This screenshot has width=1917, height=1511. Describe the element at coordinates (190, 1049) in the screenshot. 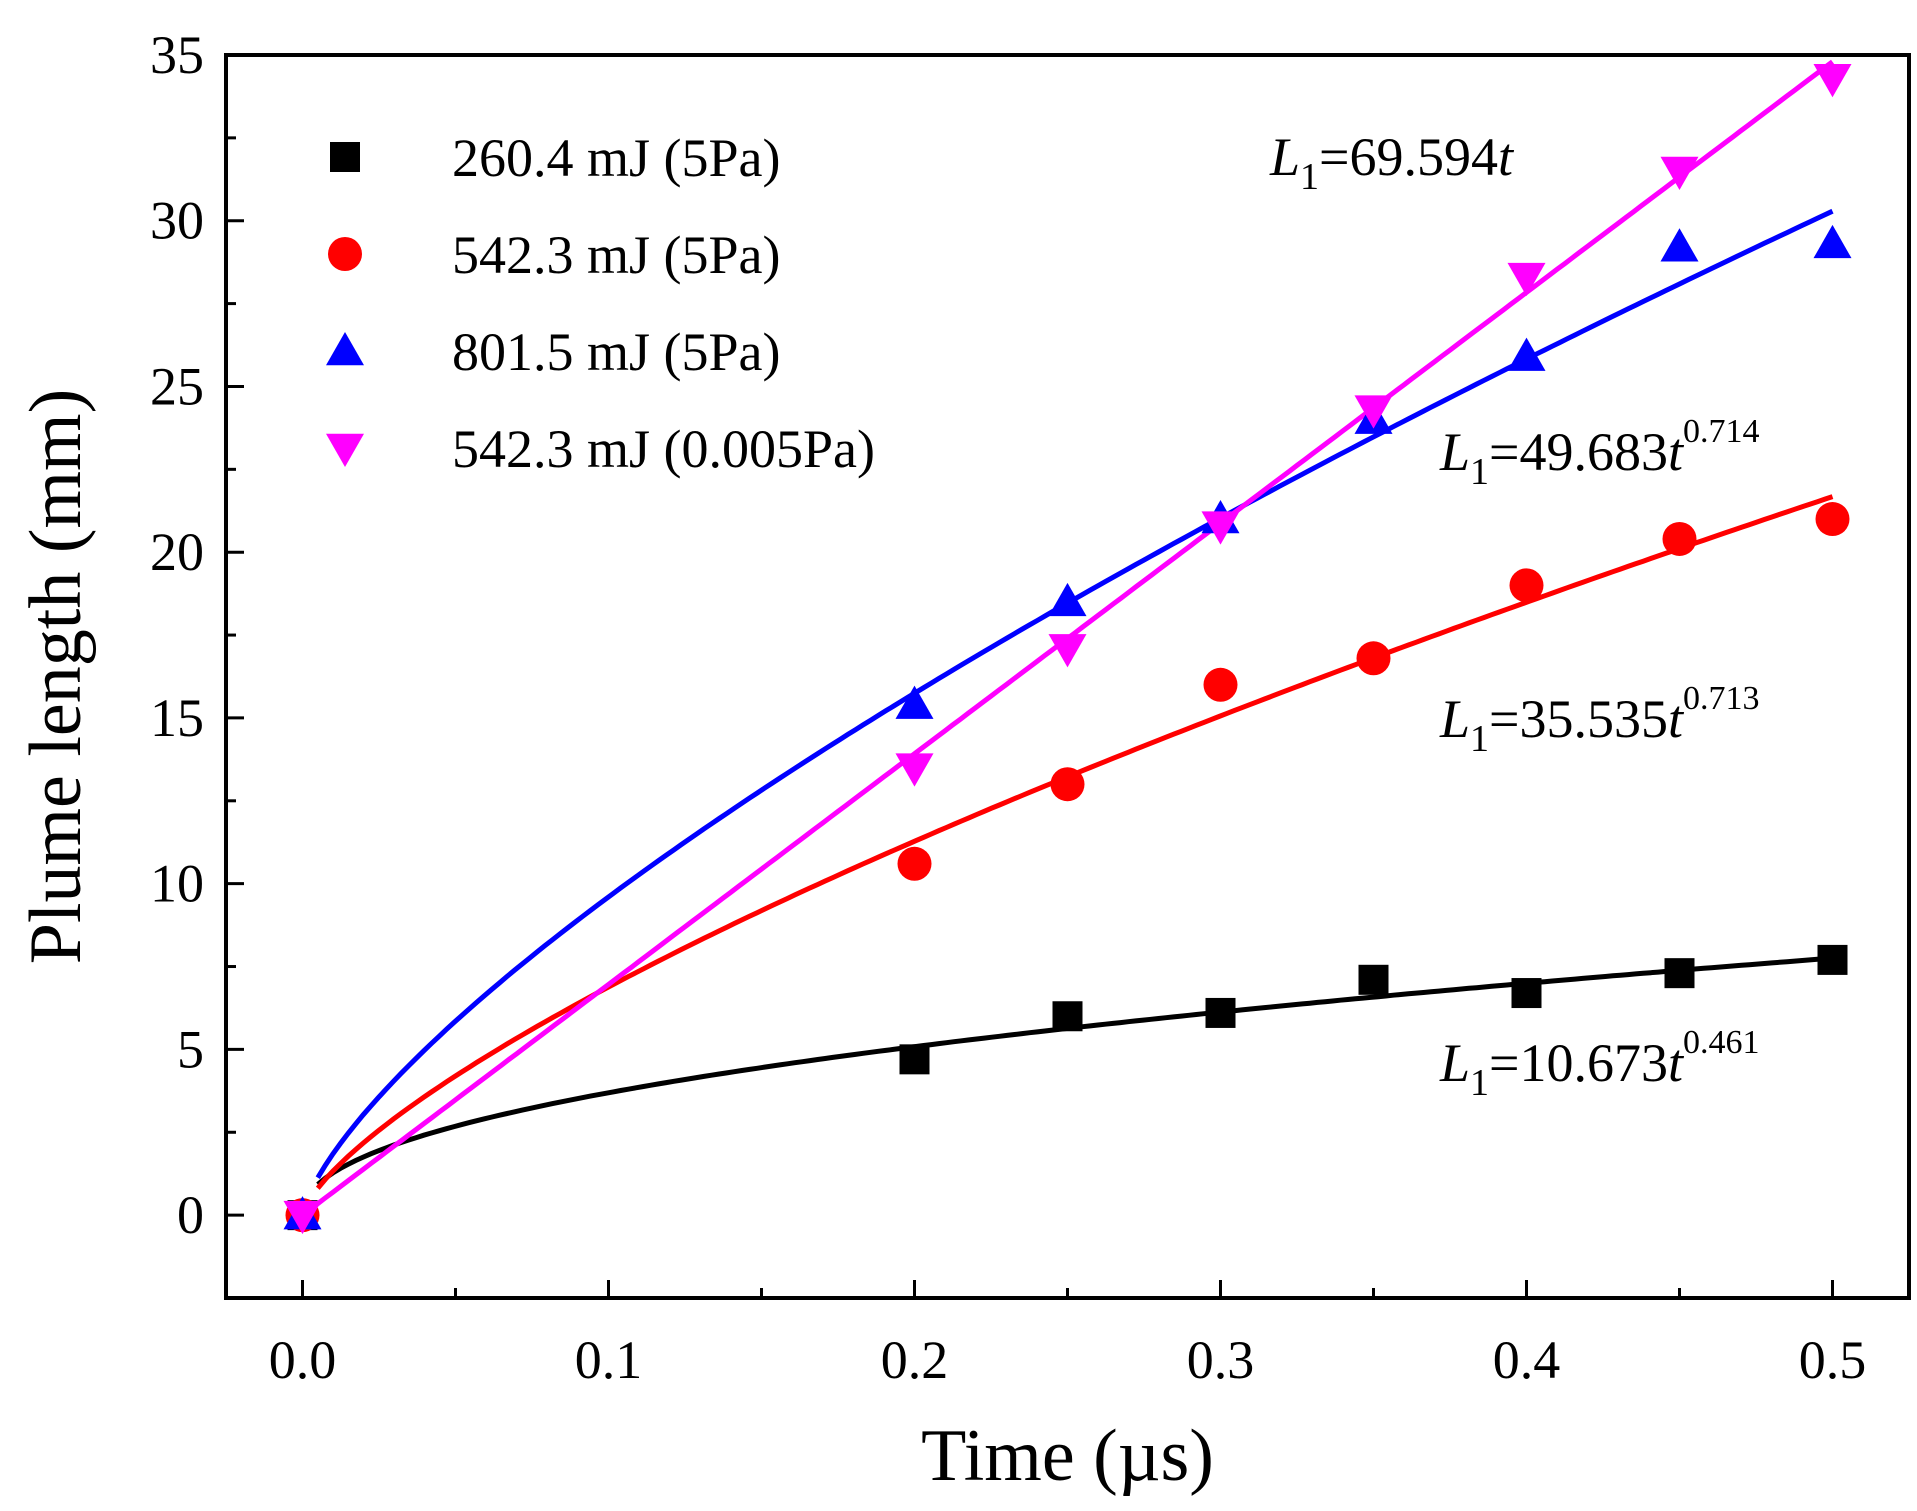

I see `y-tick-label: 5` at that location.